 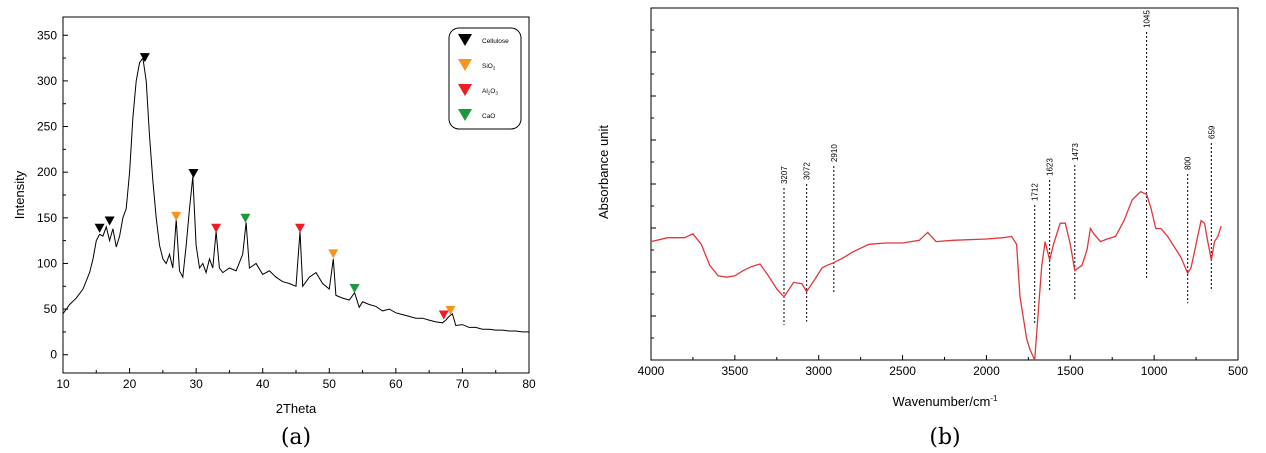 I want to click on panel-a-x-tick-label: 40, so click(x=263, y=384).